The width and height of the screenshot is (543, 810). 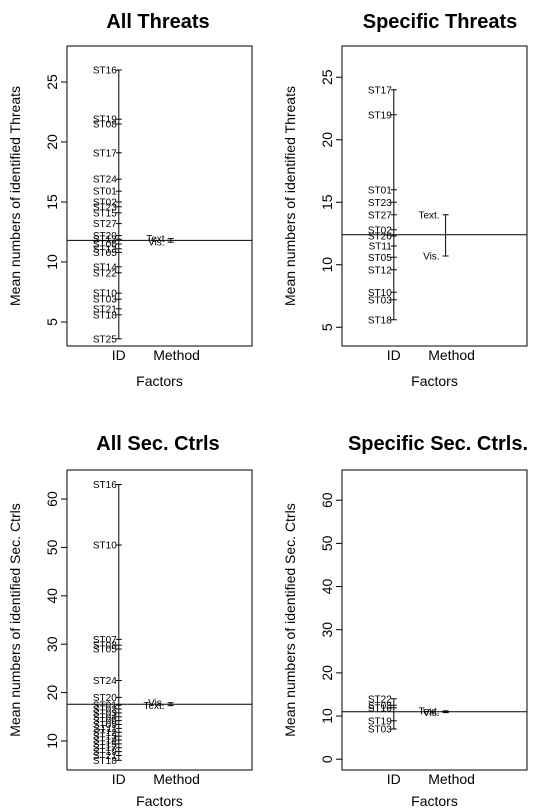 I want to click on level-label: ST14, so click(x=105, y=741).